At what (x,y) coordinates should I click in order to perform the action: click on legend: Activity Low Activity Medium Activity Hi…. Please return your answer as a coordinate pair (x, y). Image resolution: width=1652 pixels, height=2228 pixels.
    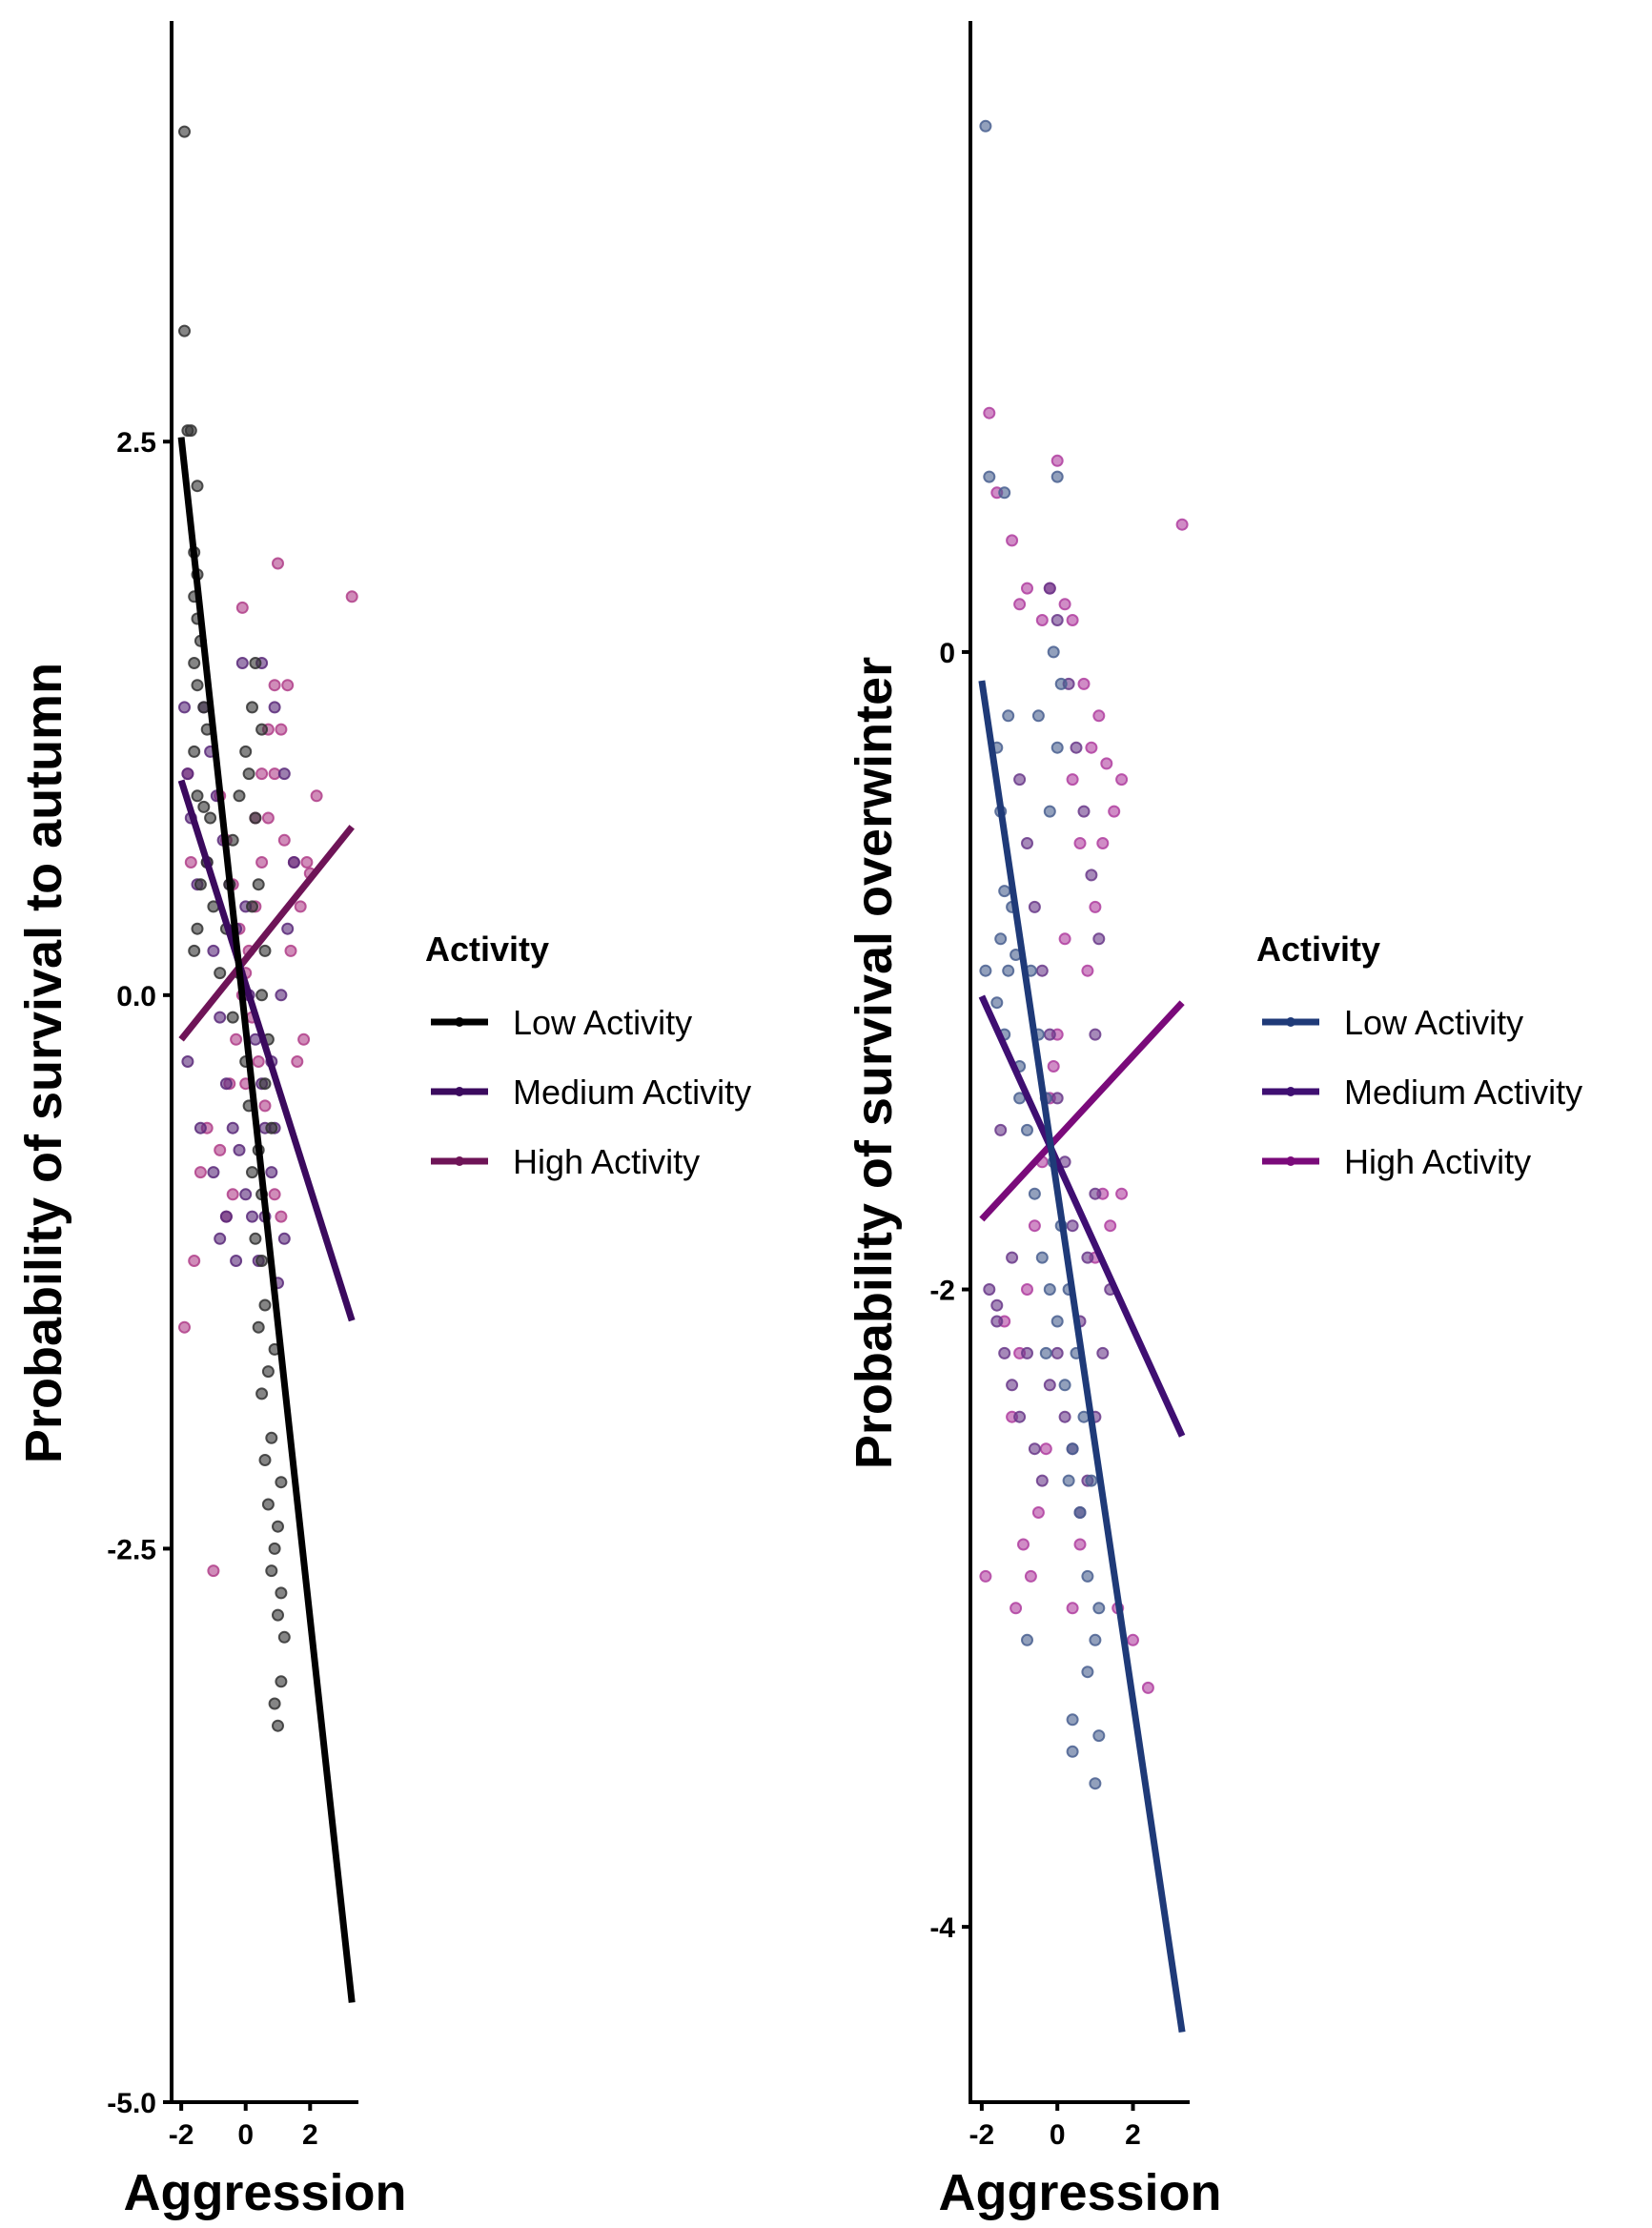
    Looking at the image, I should click on (588, 1055).